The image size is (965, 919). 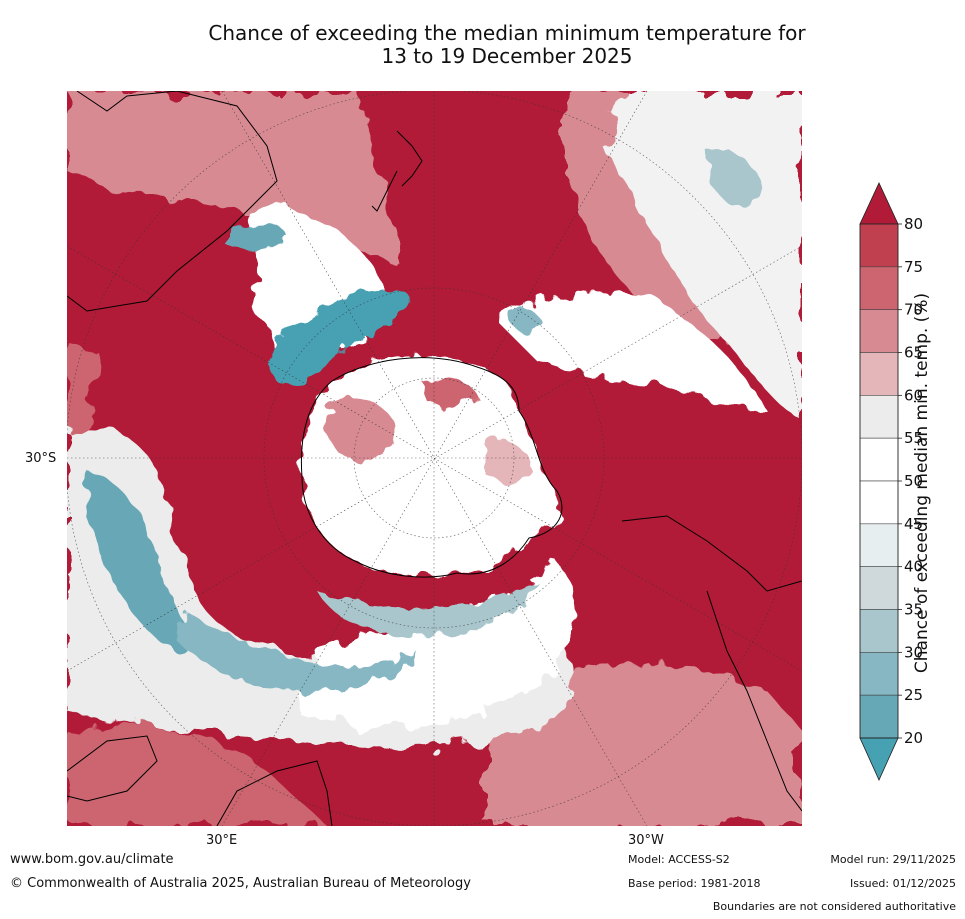 I want to click on colorbar-tick-label: 60, so click(x=913, y=395).